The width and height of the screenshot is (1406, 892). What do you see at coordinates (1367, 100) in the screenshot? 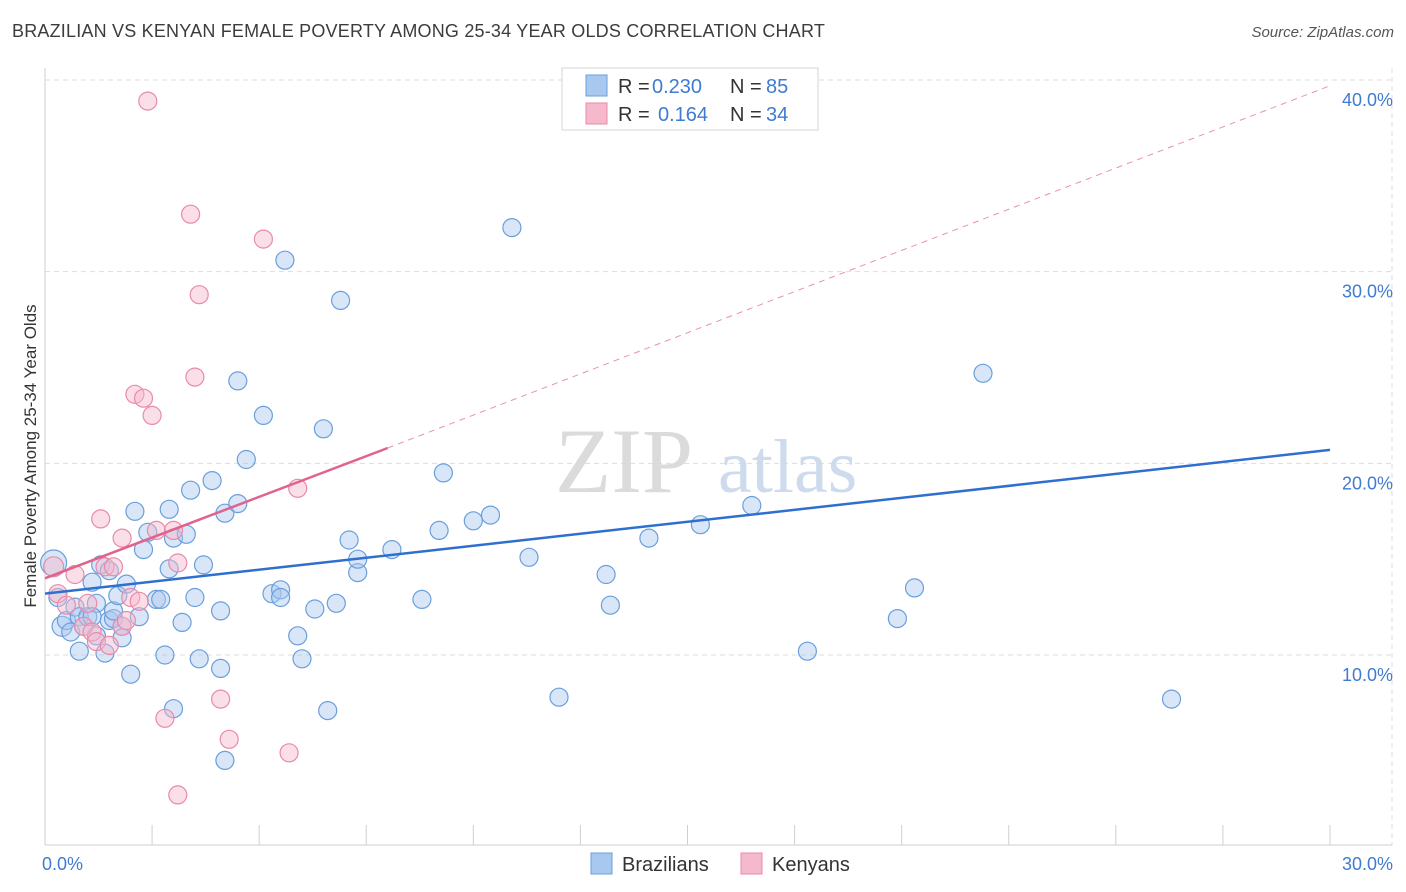
I see `y-tick-label-40: 40.0%` at bounding box center [1367, 100].